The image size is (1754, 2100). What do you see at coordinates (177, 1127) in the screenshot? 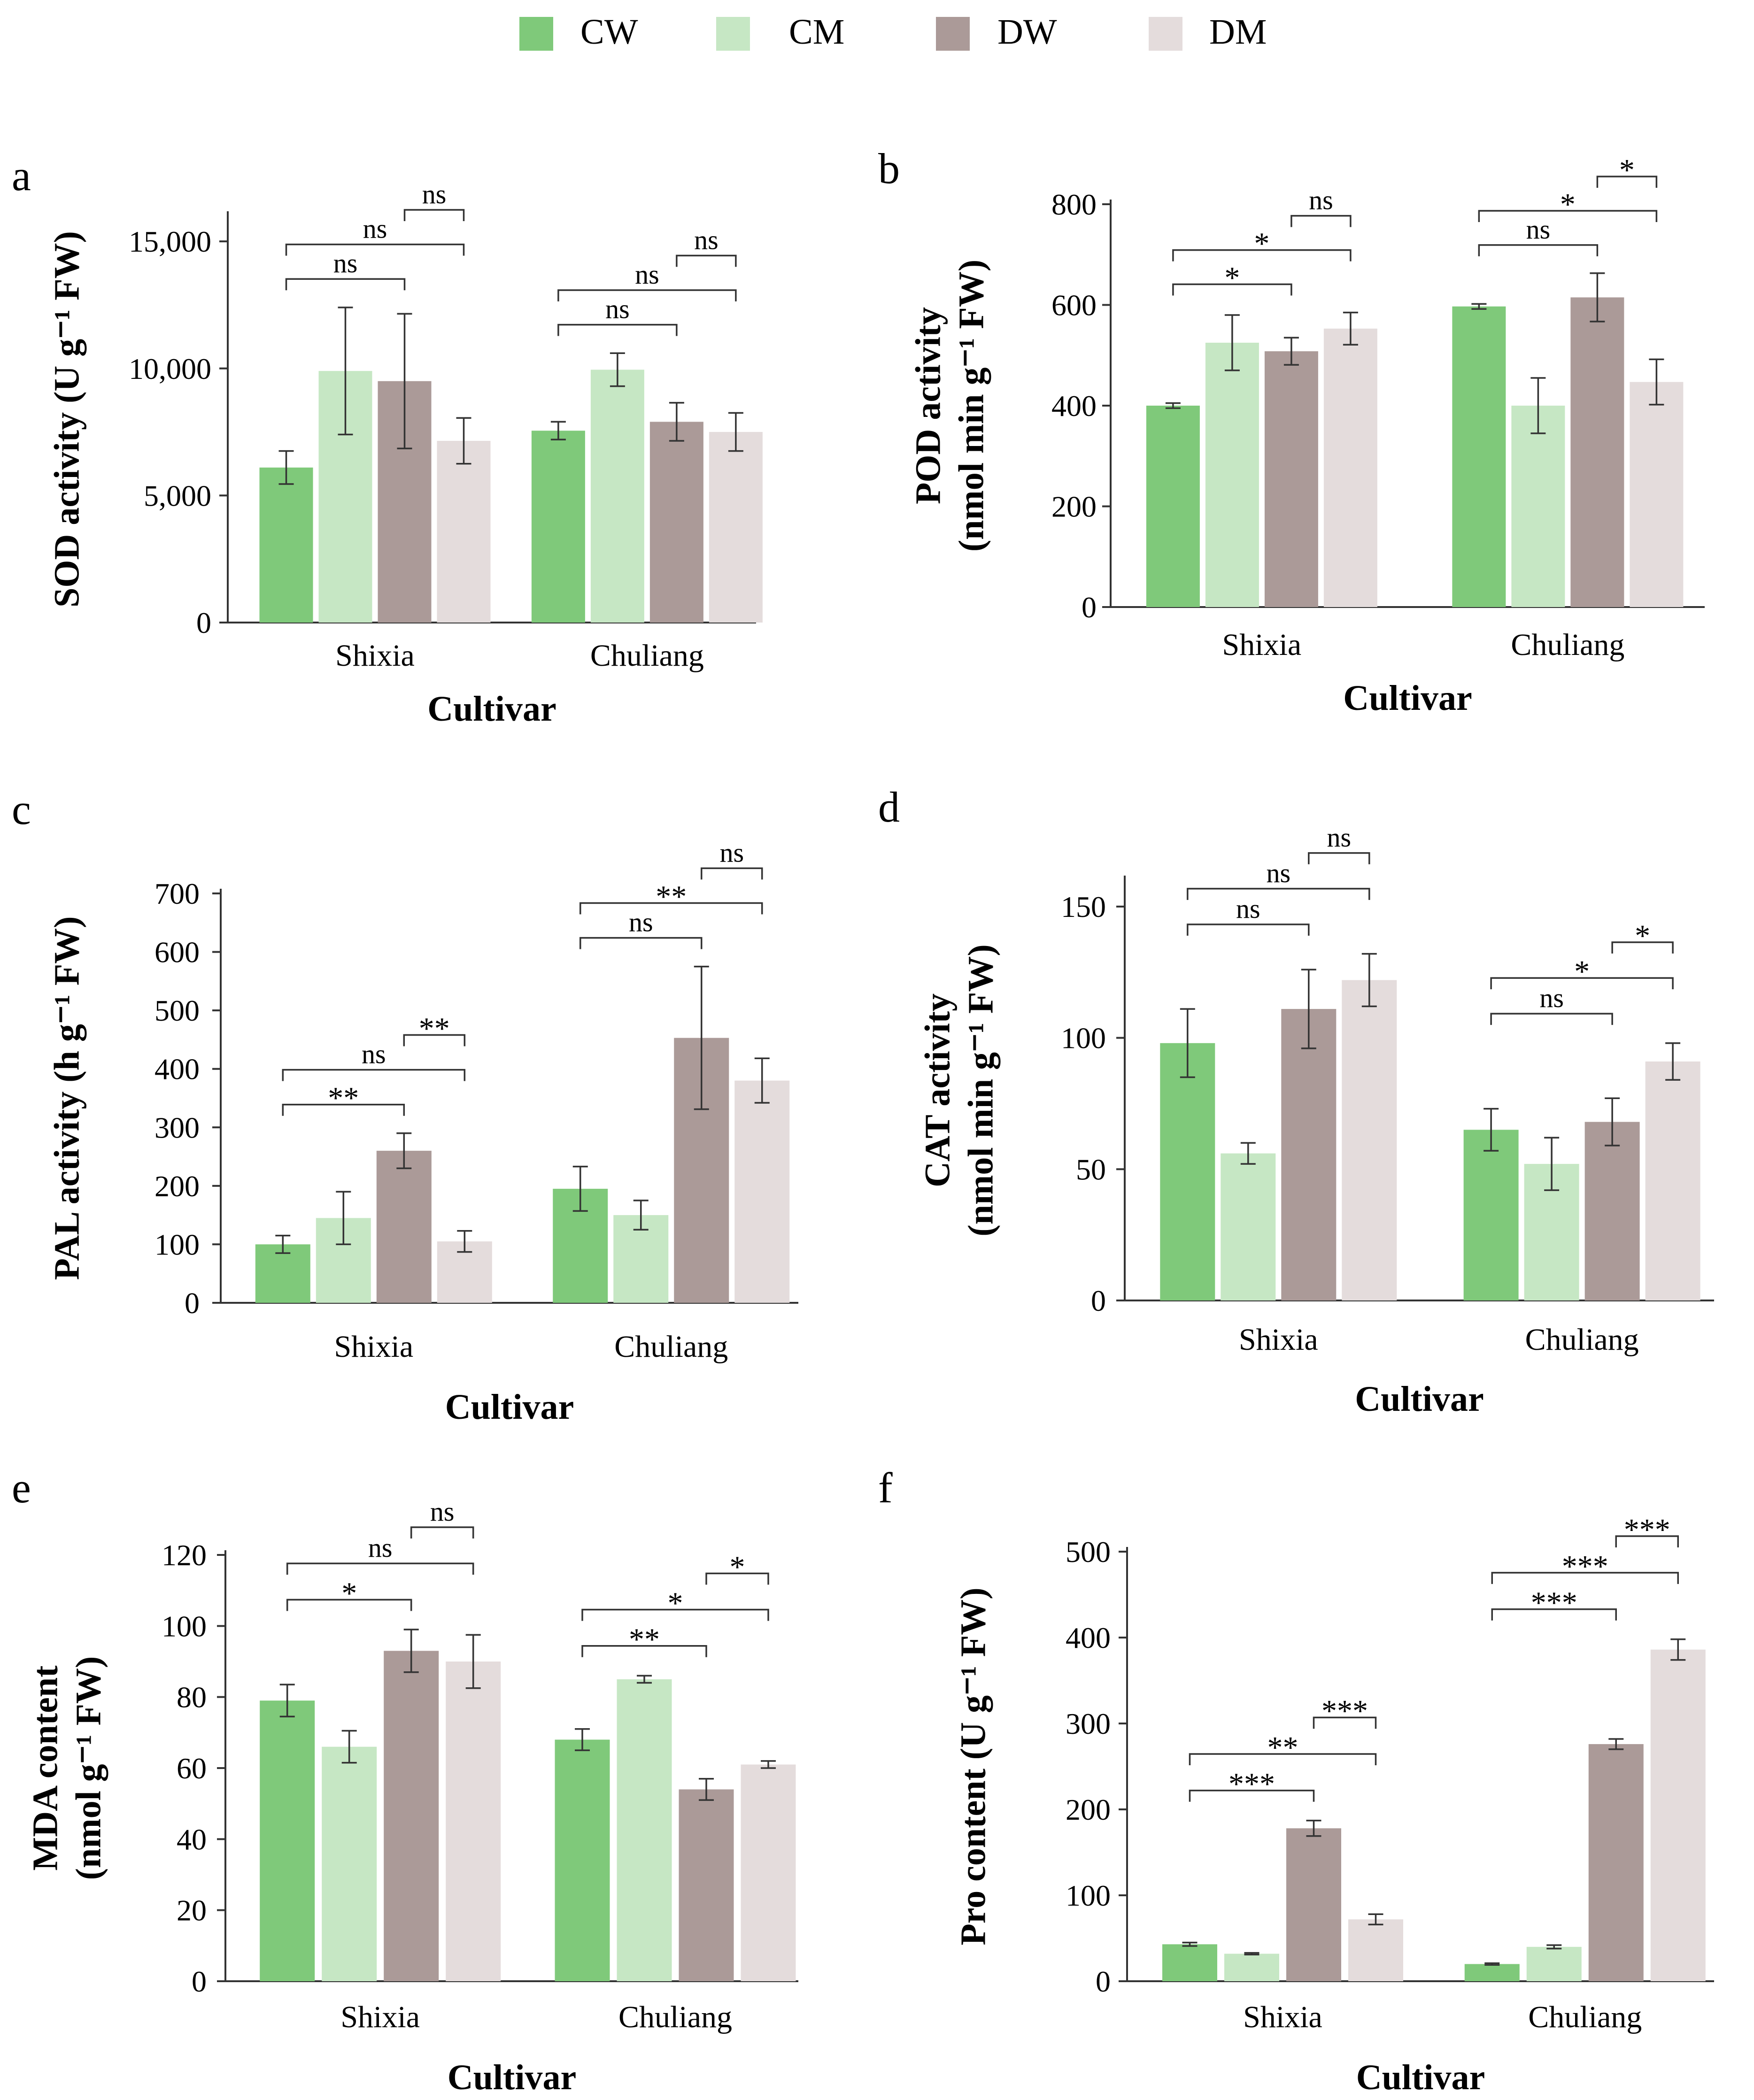
I see `y-tick-label: 300` at bounding box center [177, 1127].